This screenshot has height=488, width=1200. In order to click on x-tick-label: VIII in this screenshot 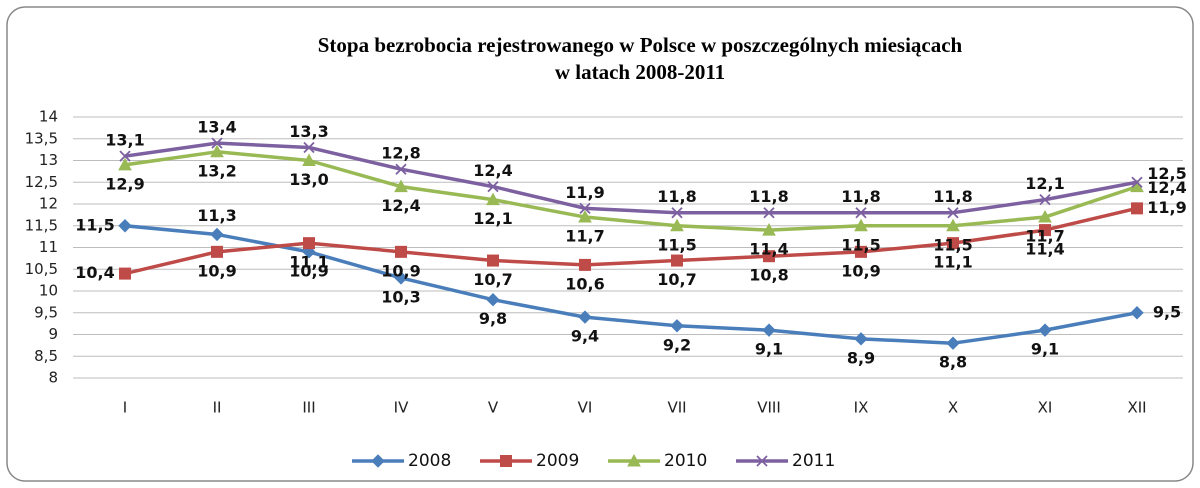, I will do `click(769, 408)`.